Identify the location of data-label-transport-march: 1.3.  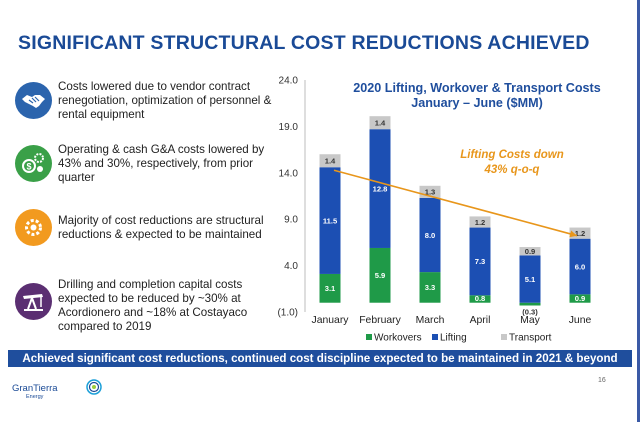
(430, 192).